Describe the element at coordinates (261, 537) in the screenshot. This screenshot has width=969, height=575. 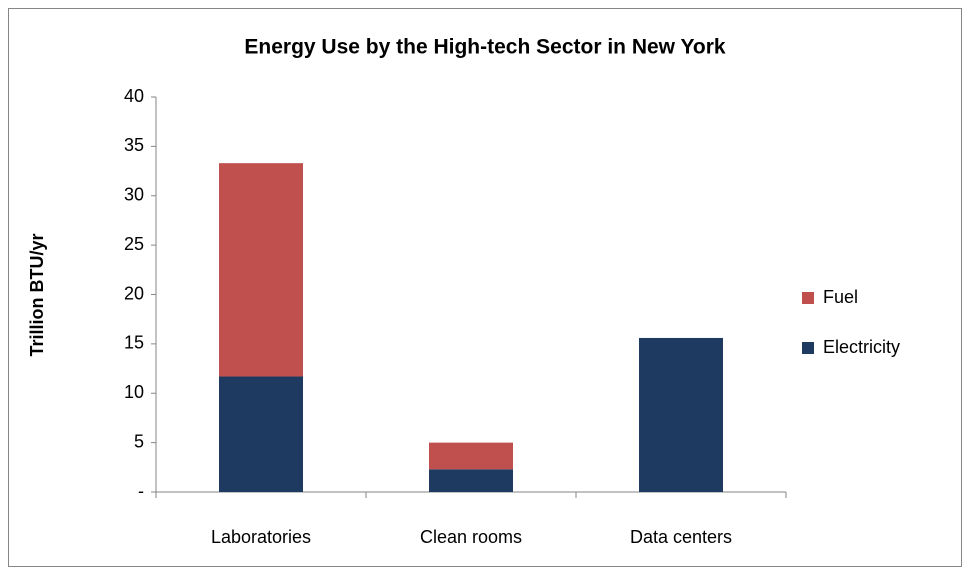
I see `x-tick-label: Laboratories` at that location.